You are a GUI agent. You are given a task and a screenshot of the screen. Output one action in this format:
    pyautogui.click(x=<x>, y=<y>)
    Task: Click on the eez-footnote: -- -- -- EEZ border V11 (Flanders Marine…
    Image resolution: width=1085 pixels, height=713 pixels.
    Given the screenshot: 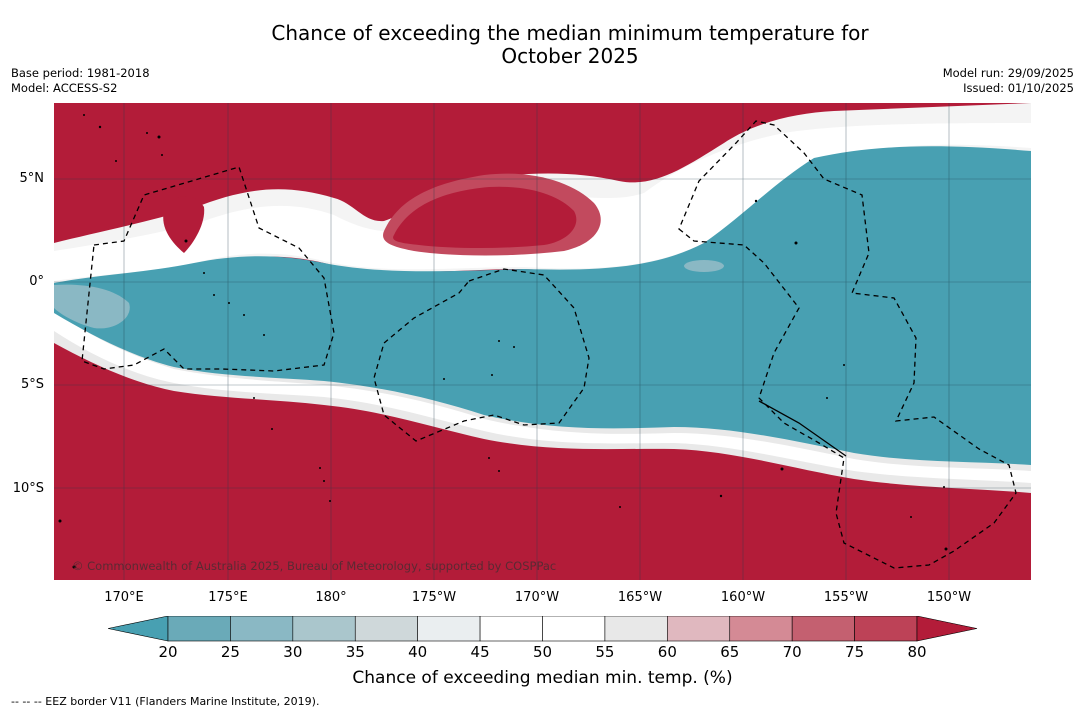 What is the action you would take?
    pyautogui.click(x=165, y=701)
    